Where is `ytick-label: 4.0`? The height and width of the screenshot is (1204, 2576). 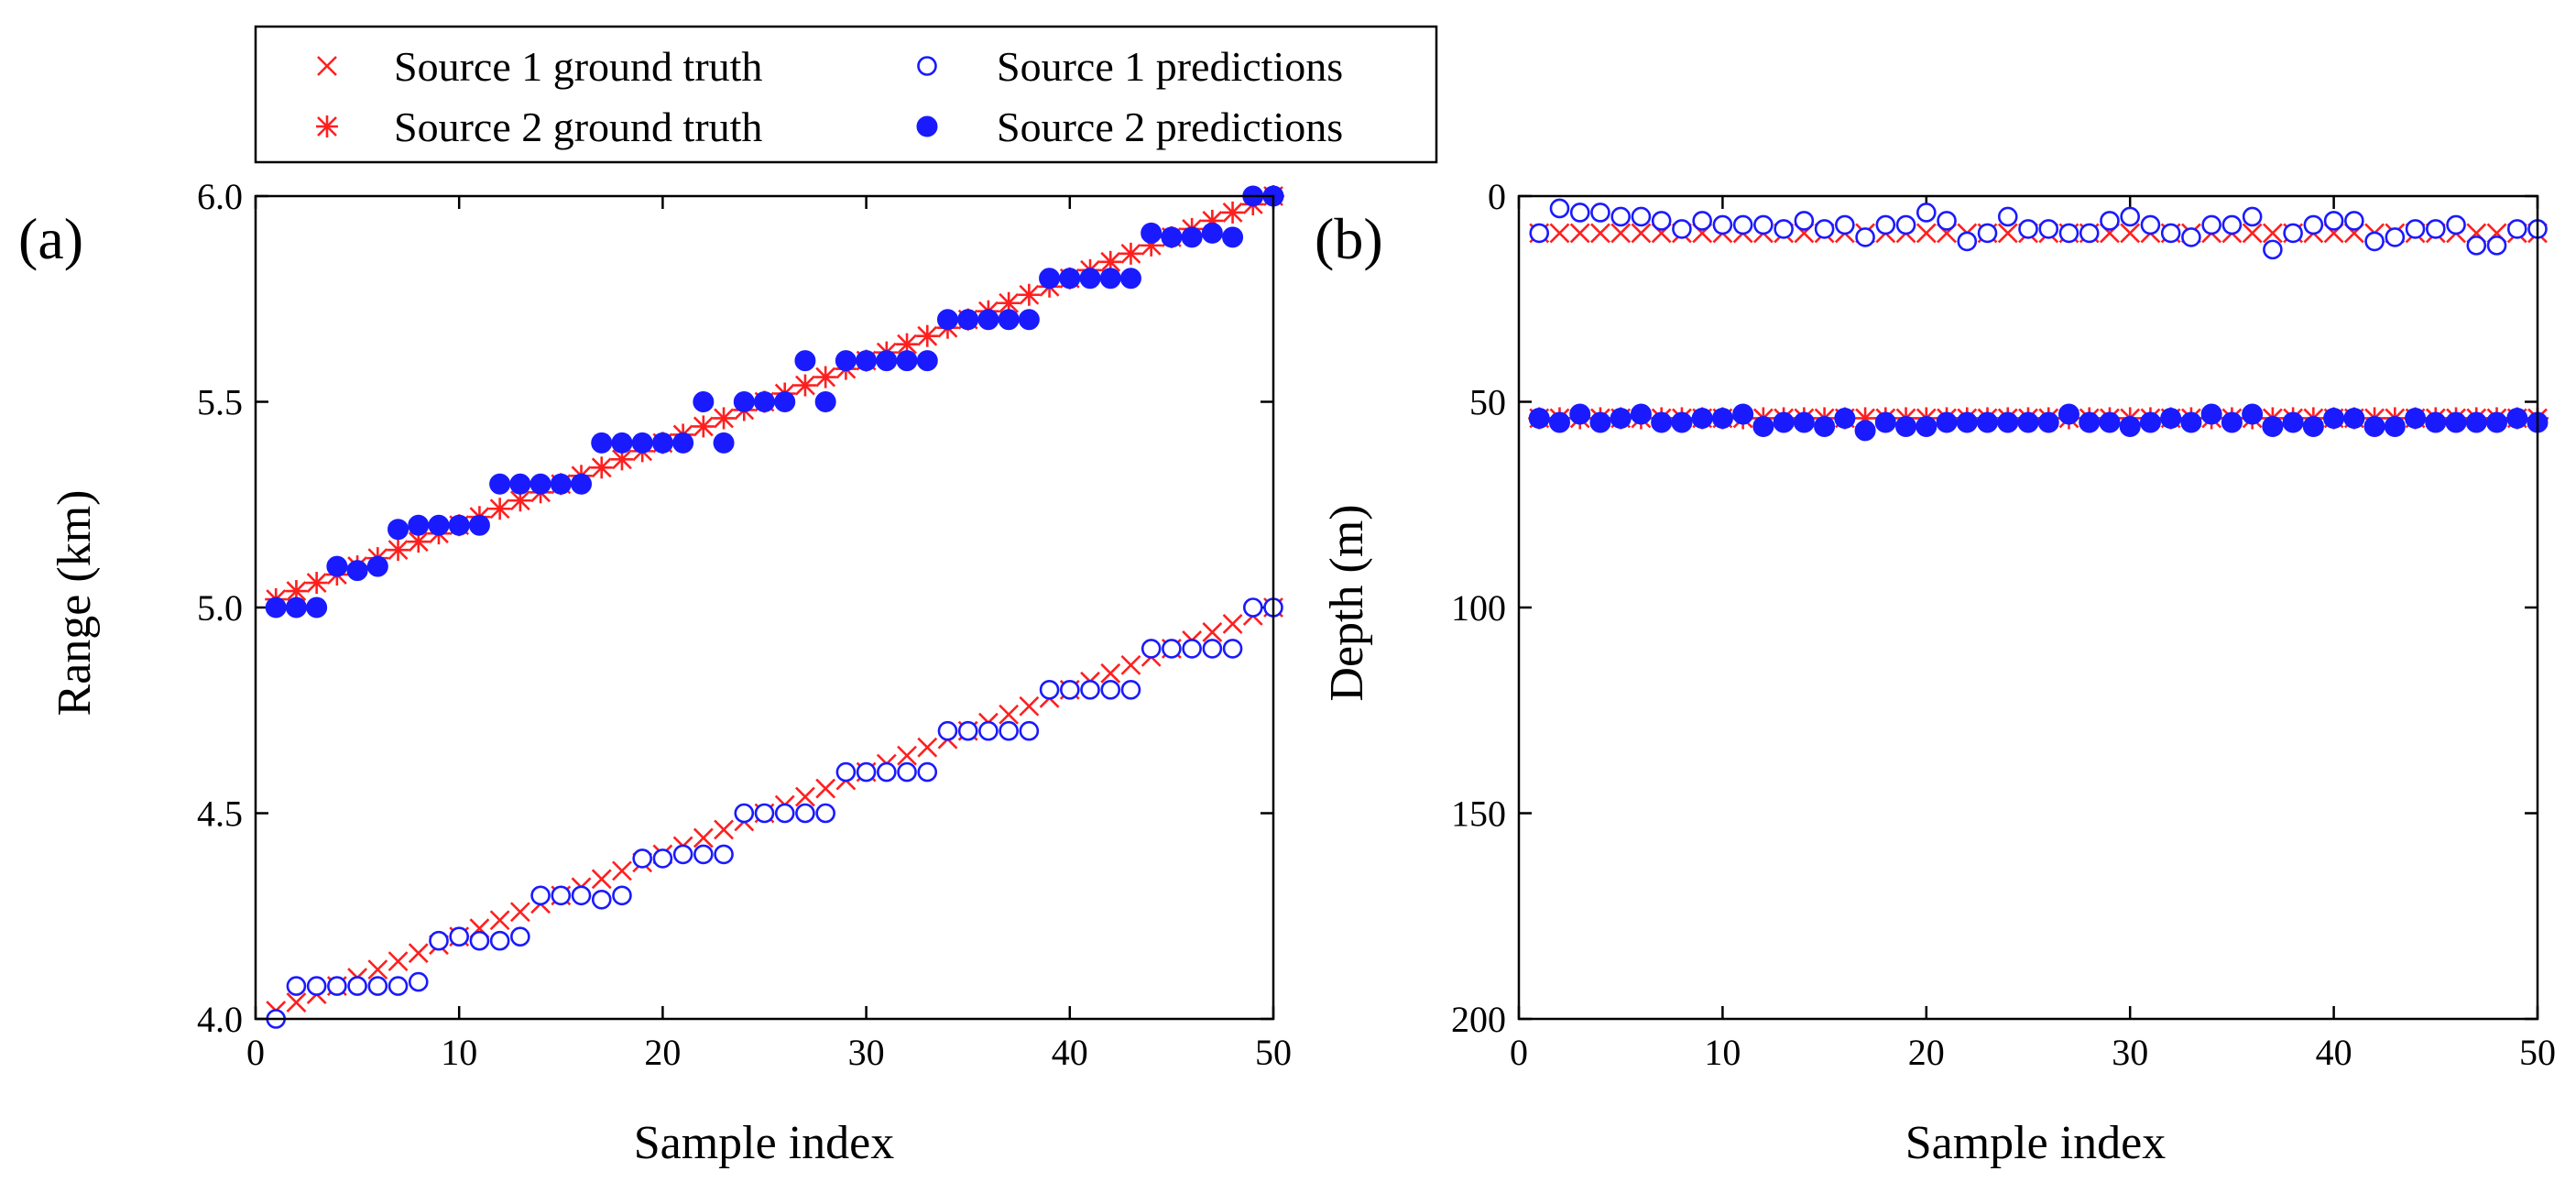
ytick-label: 4.0 is located at coordinates (220, 1019).